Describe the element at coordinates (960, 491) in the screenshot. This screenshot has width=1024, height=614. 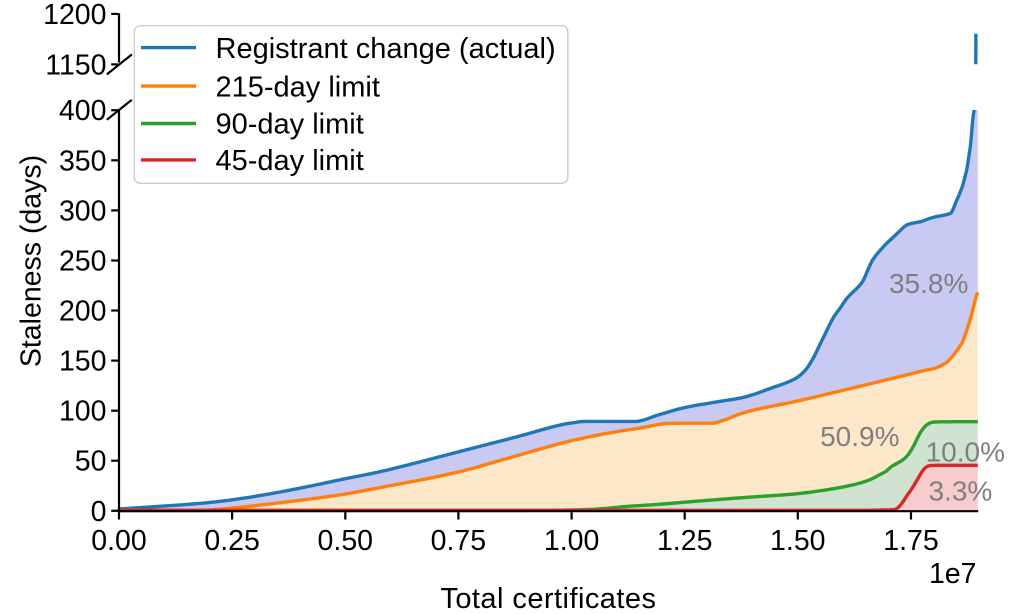
I see `svg-text: 3.3%` at that location.